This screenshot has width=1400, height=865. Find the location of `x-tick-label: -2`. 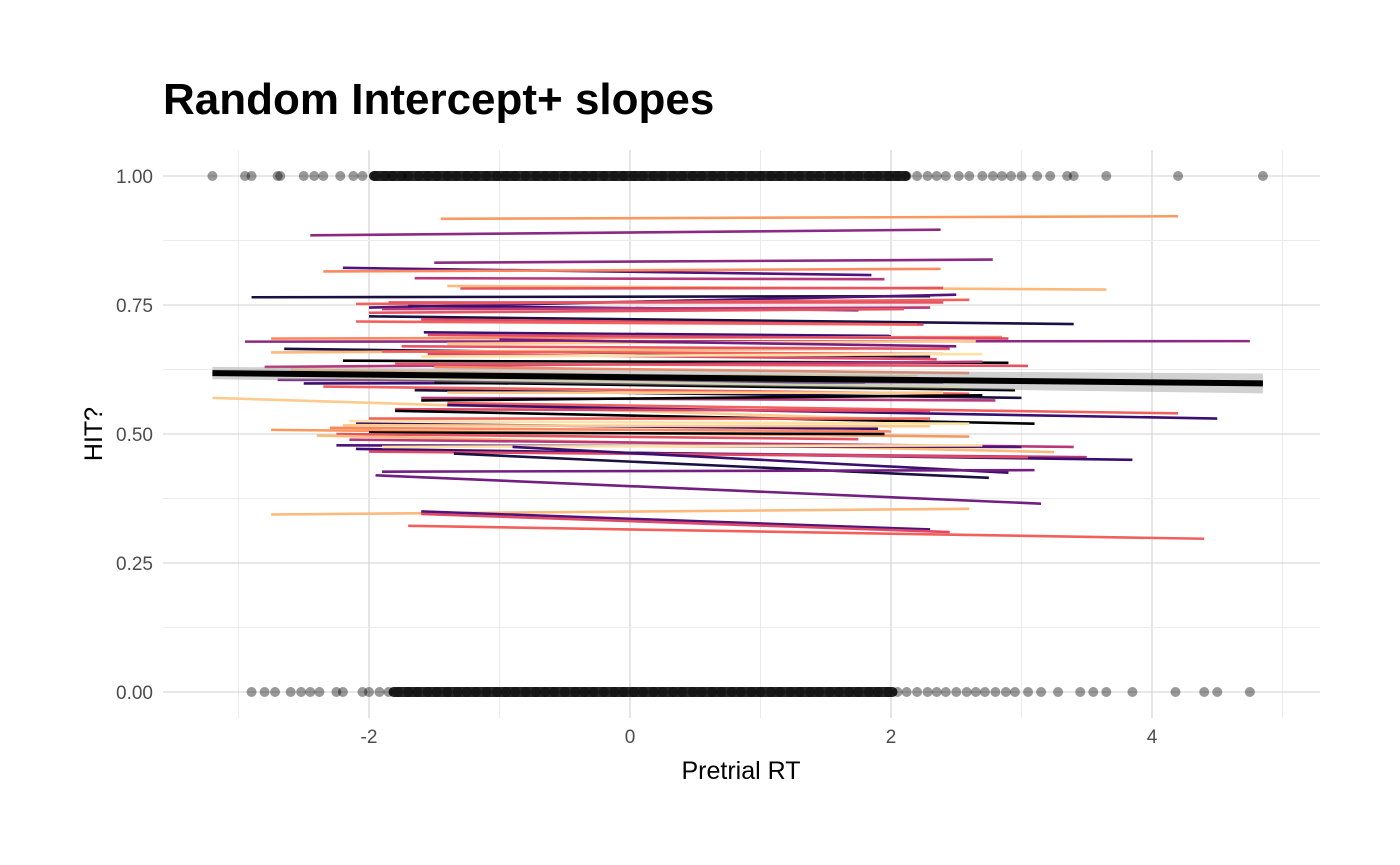

x-tick-label: -2 is located at coordinates (369, 737).